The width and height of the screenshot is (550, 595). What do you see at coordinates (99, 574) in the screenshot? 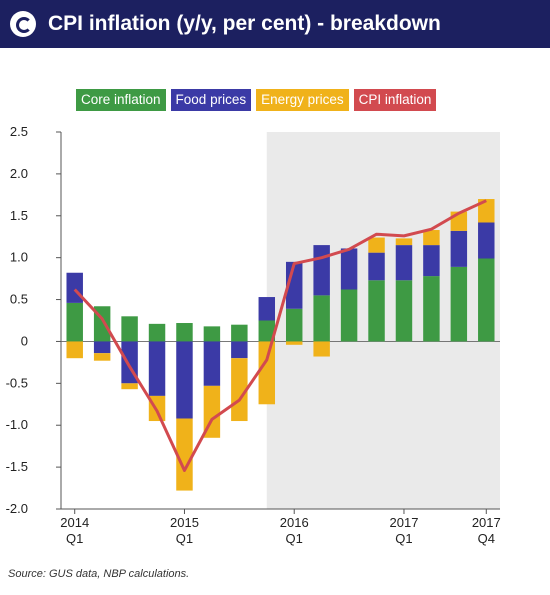
I see `source-note: Source: GUS data, NBP calculations.` at bounding box center [99, 574].